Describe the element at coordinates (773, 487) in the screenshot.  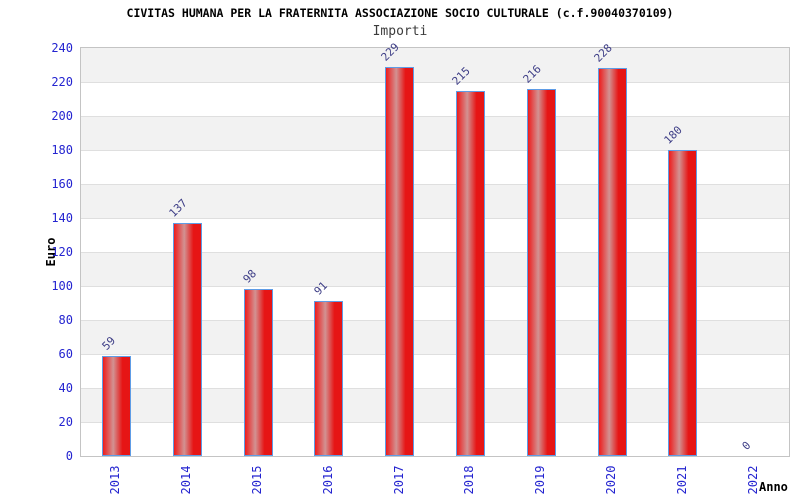
I see `x-axis-label: Anno` at that location.